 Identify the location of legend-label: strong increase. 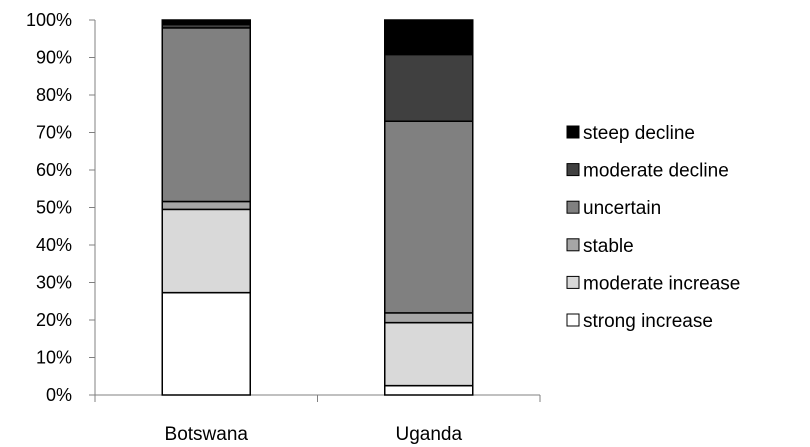
(648, 321).